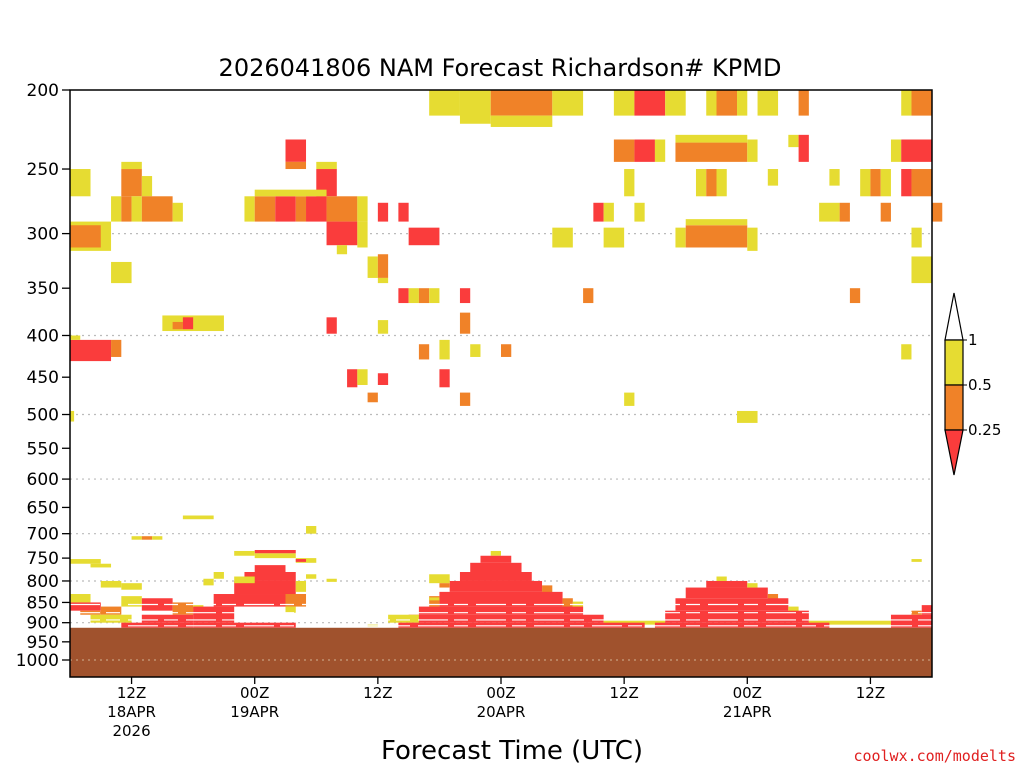 The image size is (1024, 768). What do you see at coordinates (500, 693) in the screenshot?
I see `x-tick-label-3-0: 00Z` at bounding box center [500, 693].